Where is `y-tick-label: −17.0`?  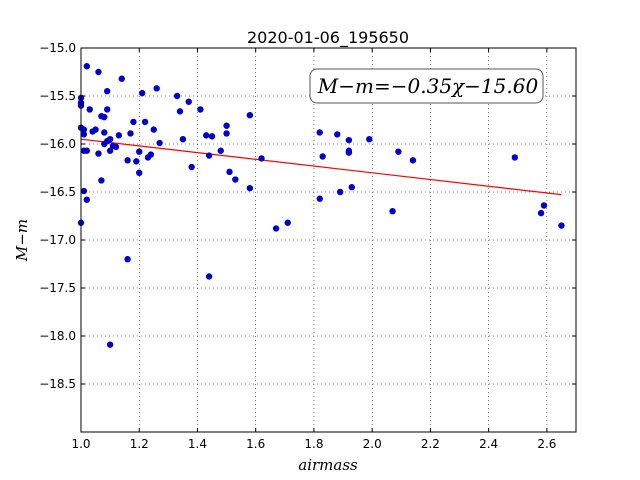 y-tick-label: −17.0 is located at coordinates (57, 240).